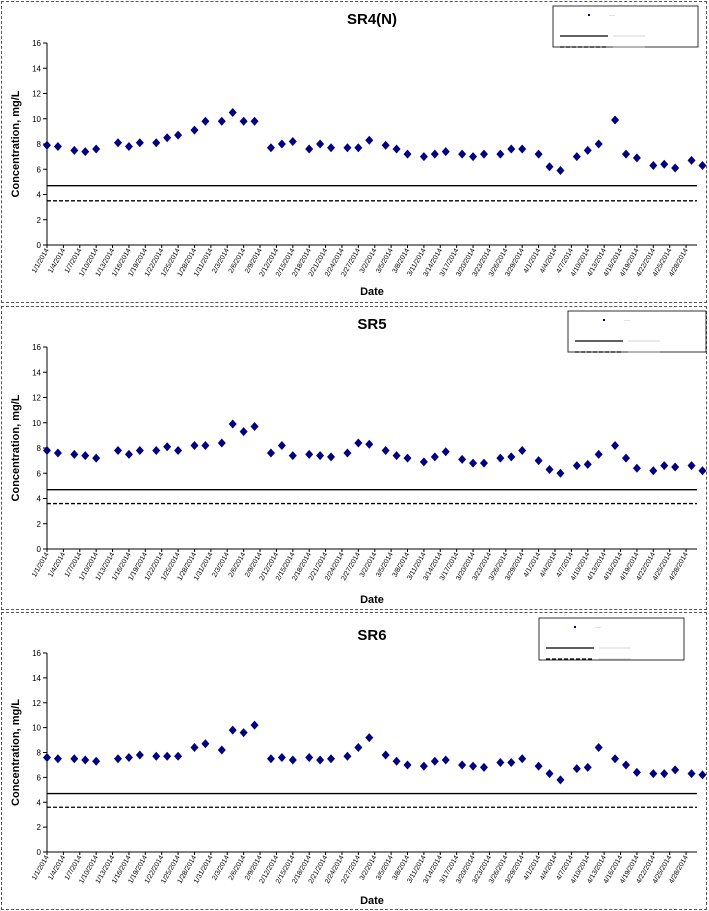 The image size is (709, 911). I want to click on y-tick-label: 2, so click(39, 220).